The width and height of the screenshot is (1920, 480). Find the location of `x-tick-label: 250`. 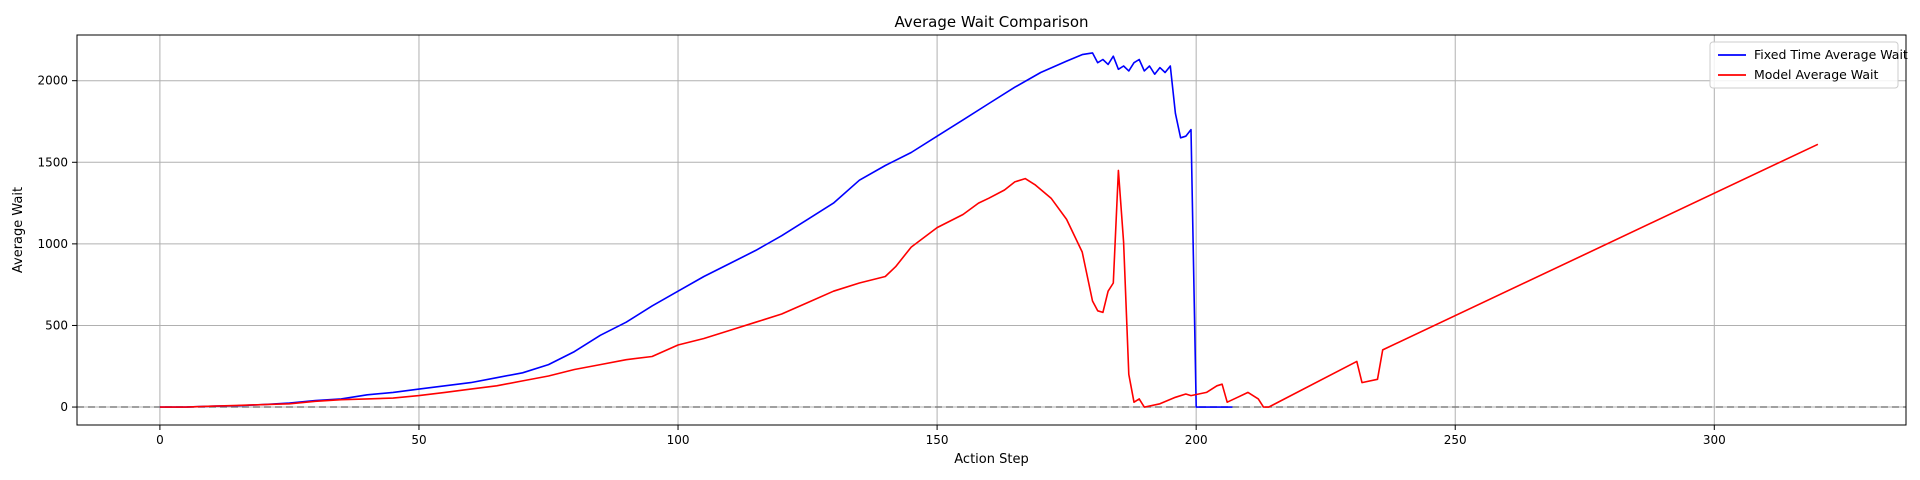

x-tick-label: 250 is located at coordinates (1455, 440).